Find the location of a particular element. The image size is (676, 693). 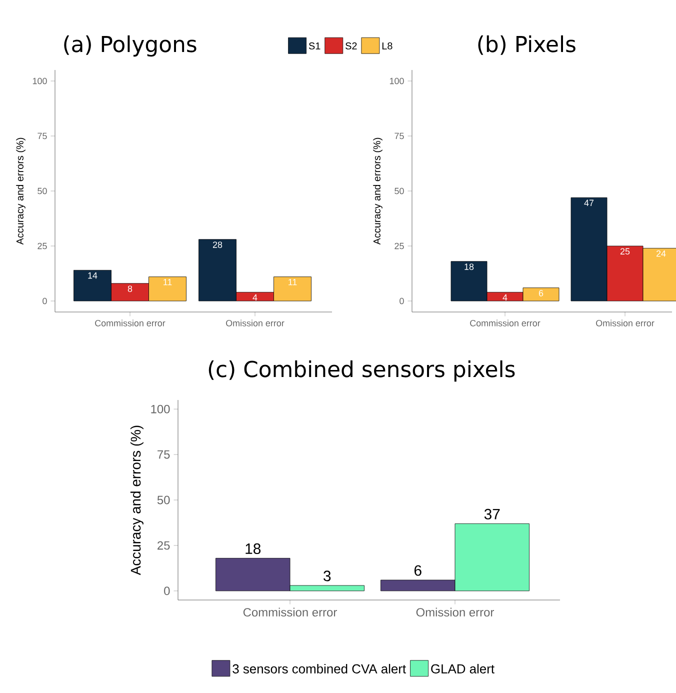

data-label: 47 is located at coordinates (589, 203).